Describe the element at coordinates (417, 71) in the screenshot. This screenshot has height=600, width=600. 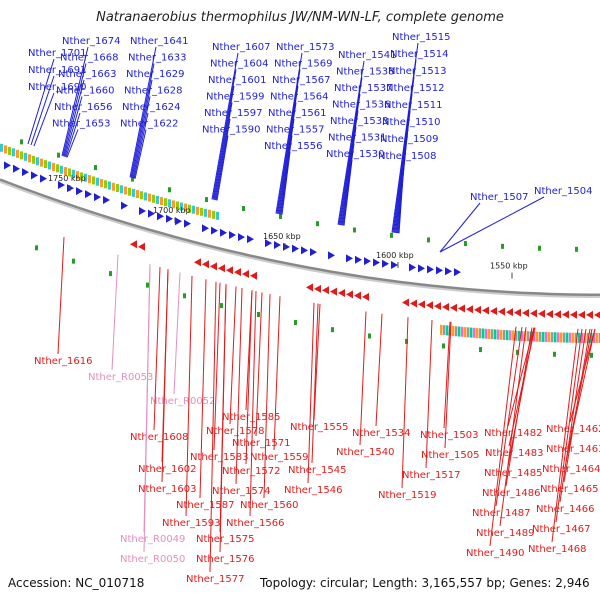
I see `gene-label-forward: Nther_1513` at that location.